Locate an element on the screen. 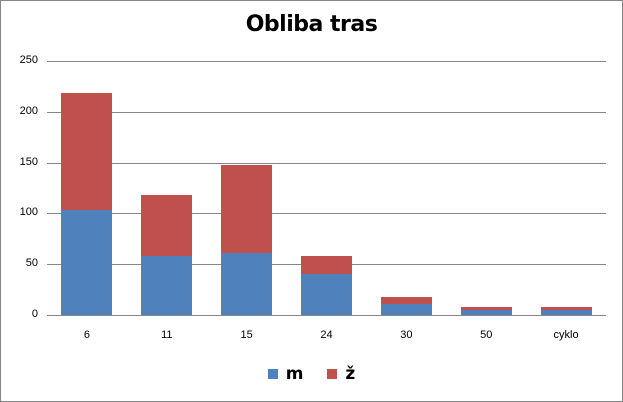 The image size is (623, 402). x-tick-label: 30 is located at coordinates (406, 335).